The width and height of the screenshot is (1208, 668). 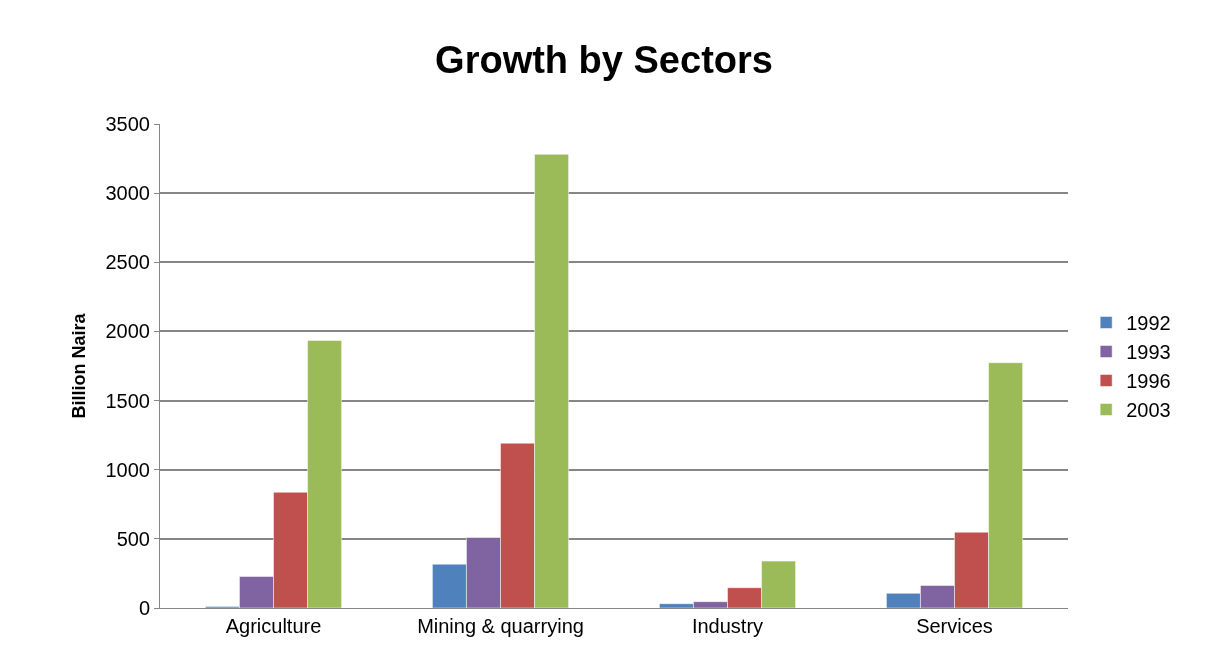 I want to click on y-tick-label: 0, so click(x=144, y=608).